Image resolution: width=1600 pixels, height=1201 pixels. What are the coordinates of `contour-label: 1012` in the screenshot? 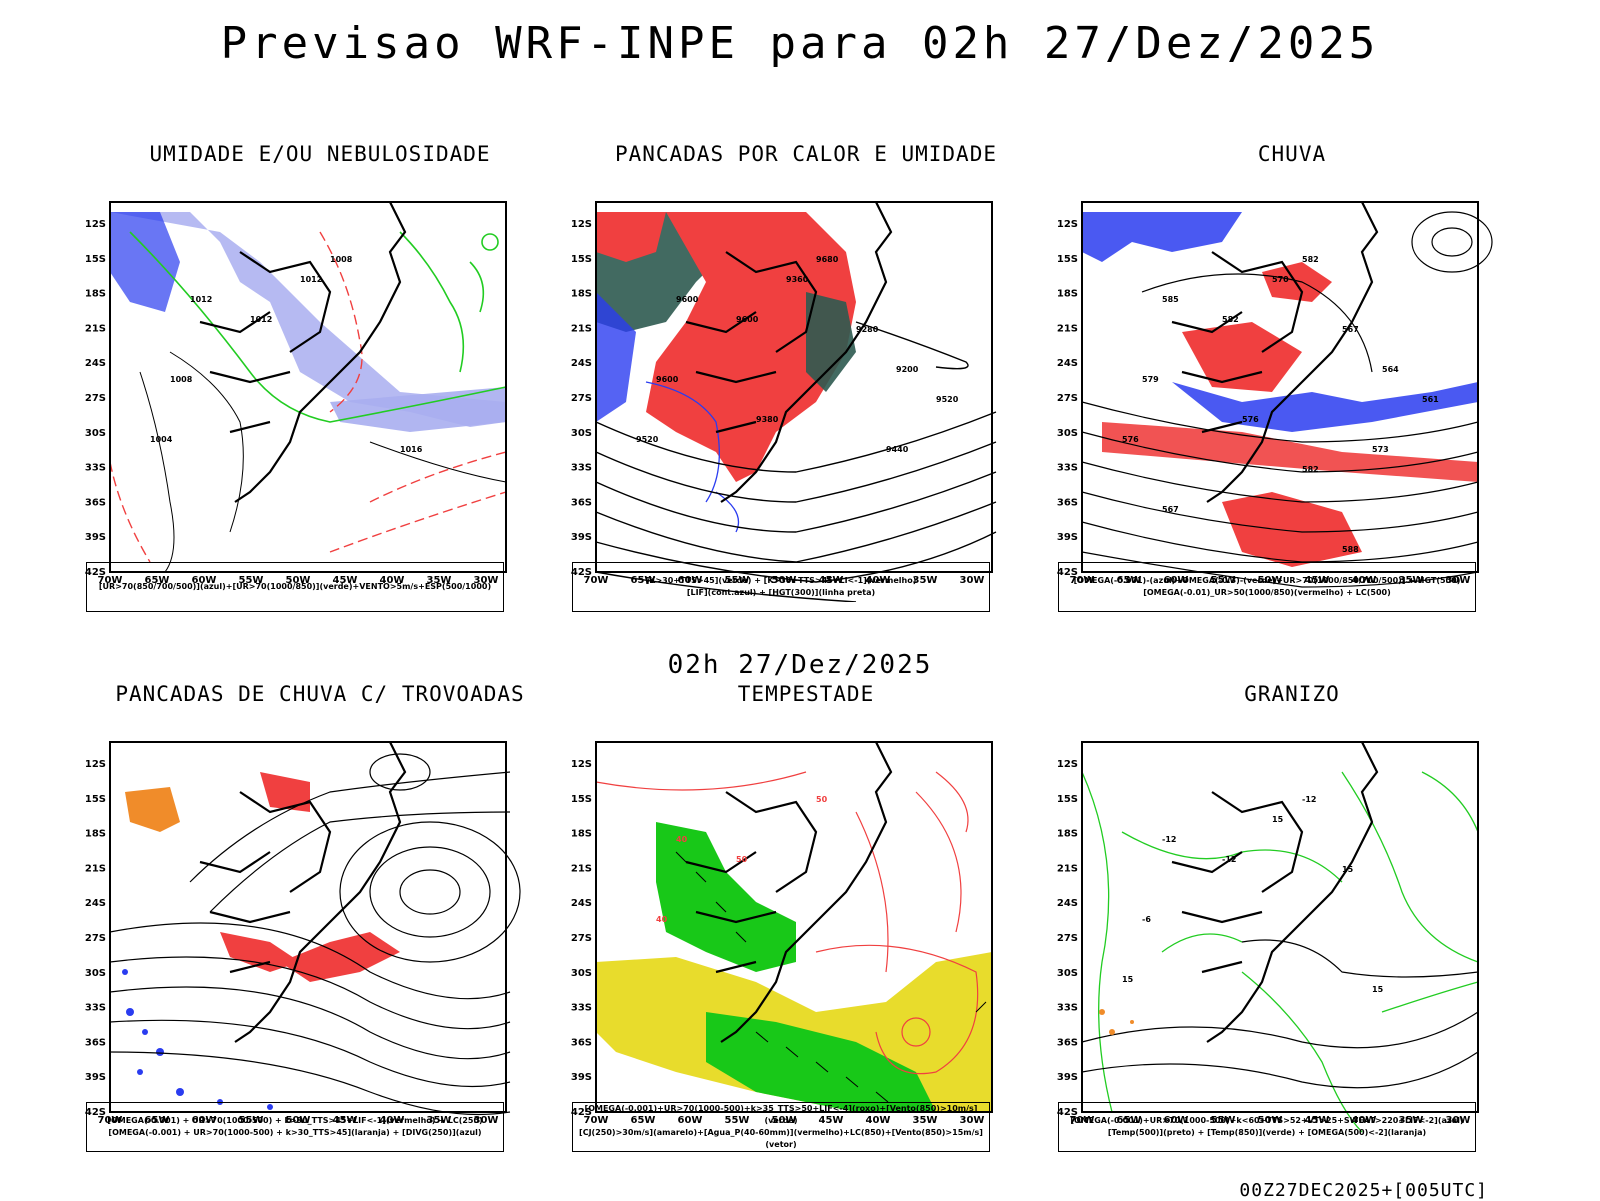 It's located at (201, 299).